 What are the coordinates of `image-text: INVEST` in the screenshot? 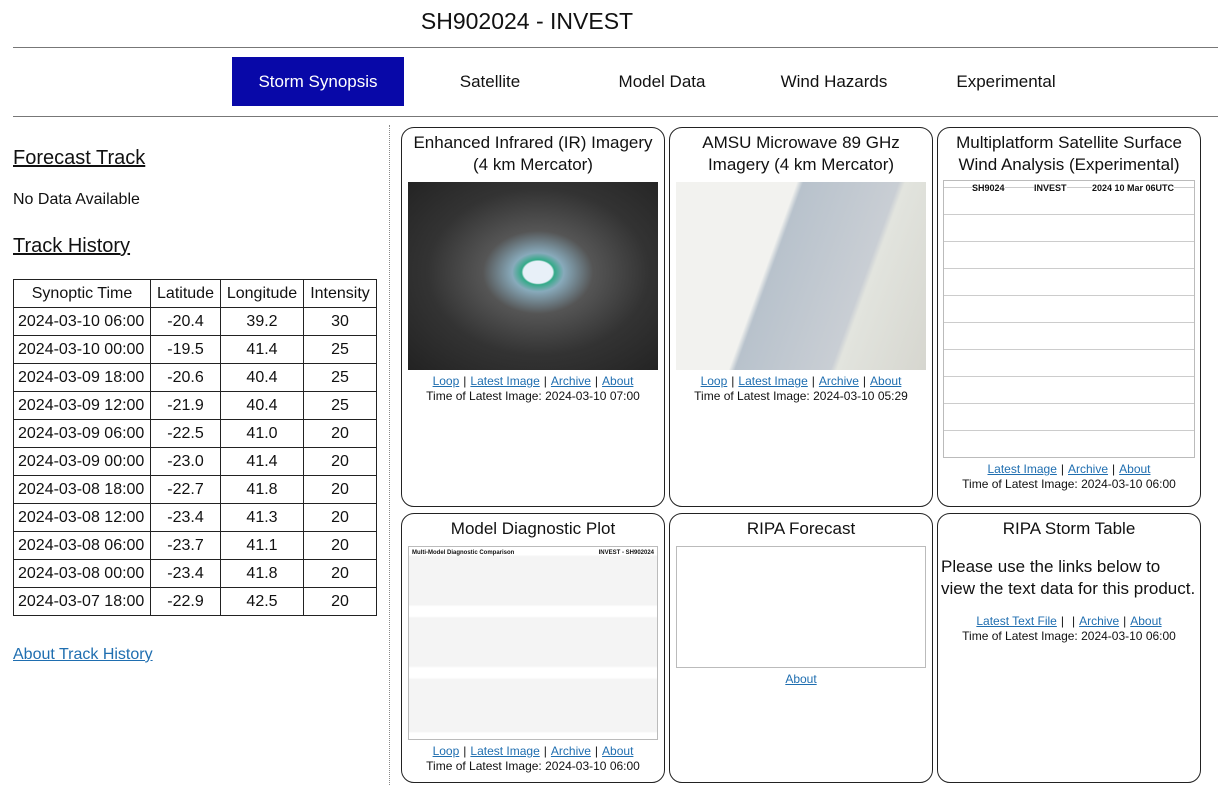 It's located at (1050, 188).